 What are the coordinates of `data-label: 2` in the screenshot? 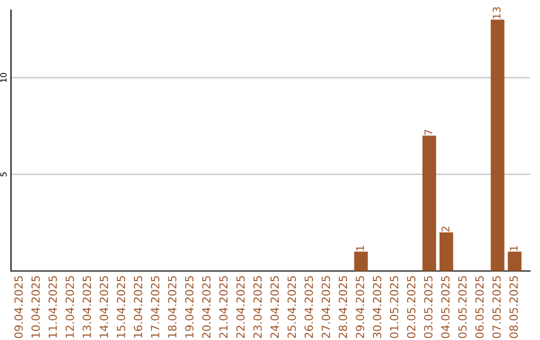 It's located at (445, 229).